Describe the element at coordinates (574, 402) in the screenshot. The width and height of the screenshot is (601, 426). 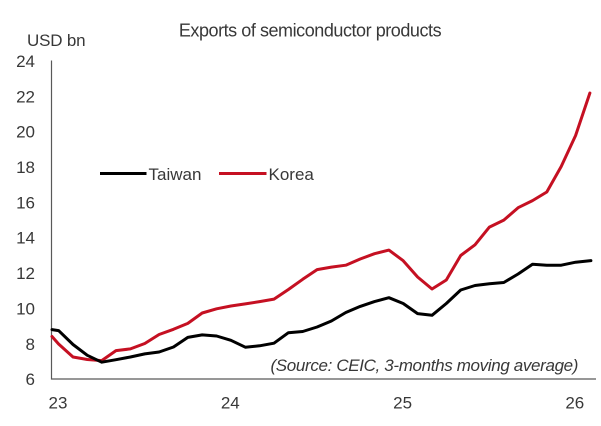
I see `svg-text: 26` at that location.